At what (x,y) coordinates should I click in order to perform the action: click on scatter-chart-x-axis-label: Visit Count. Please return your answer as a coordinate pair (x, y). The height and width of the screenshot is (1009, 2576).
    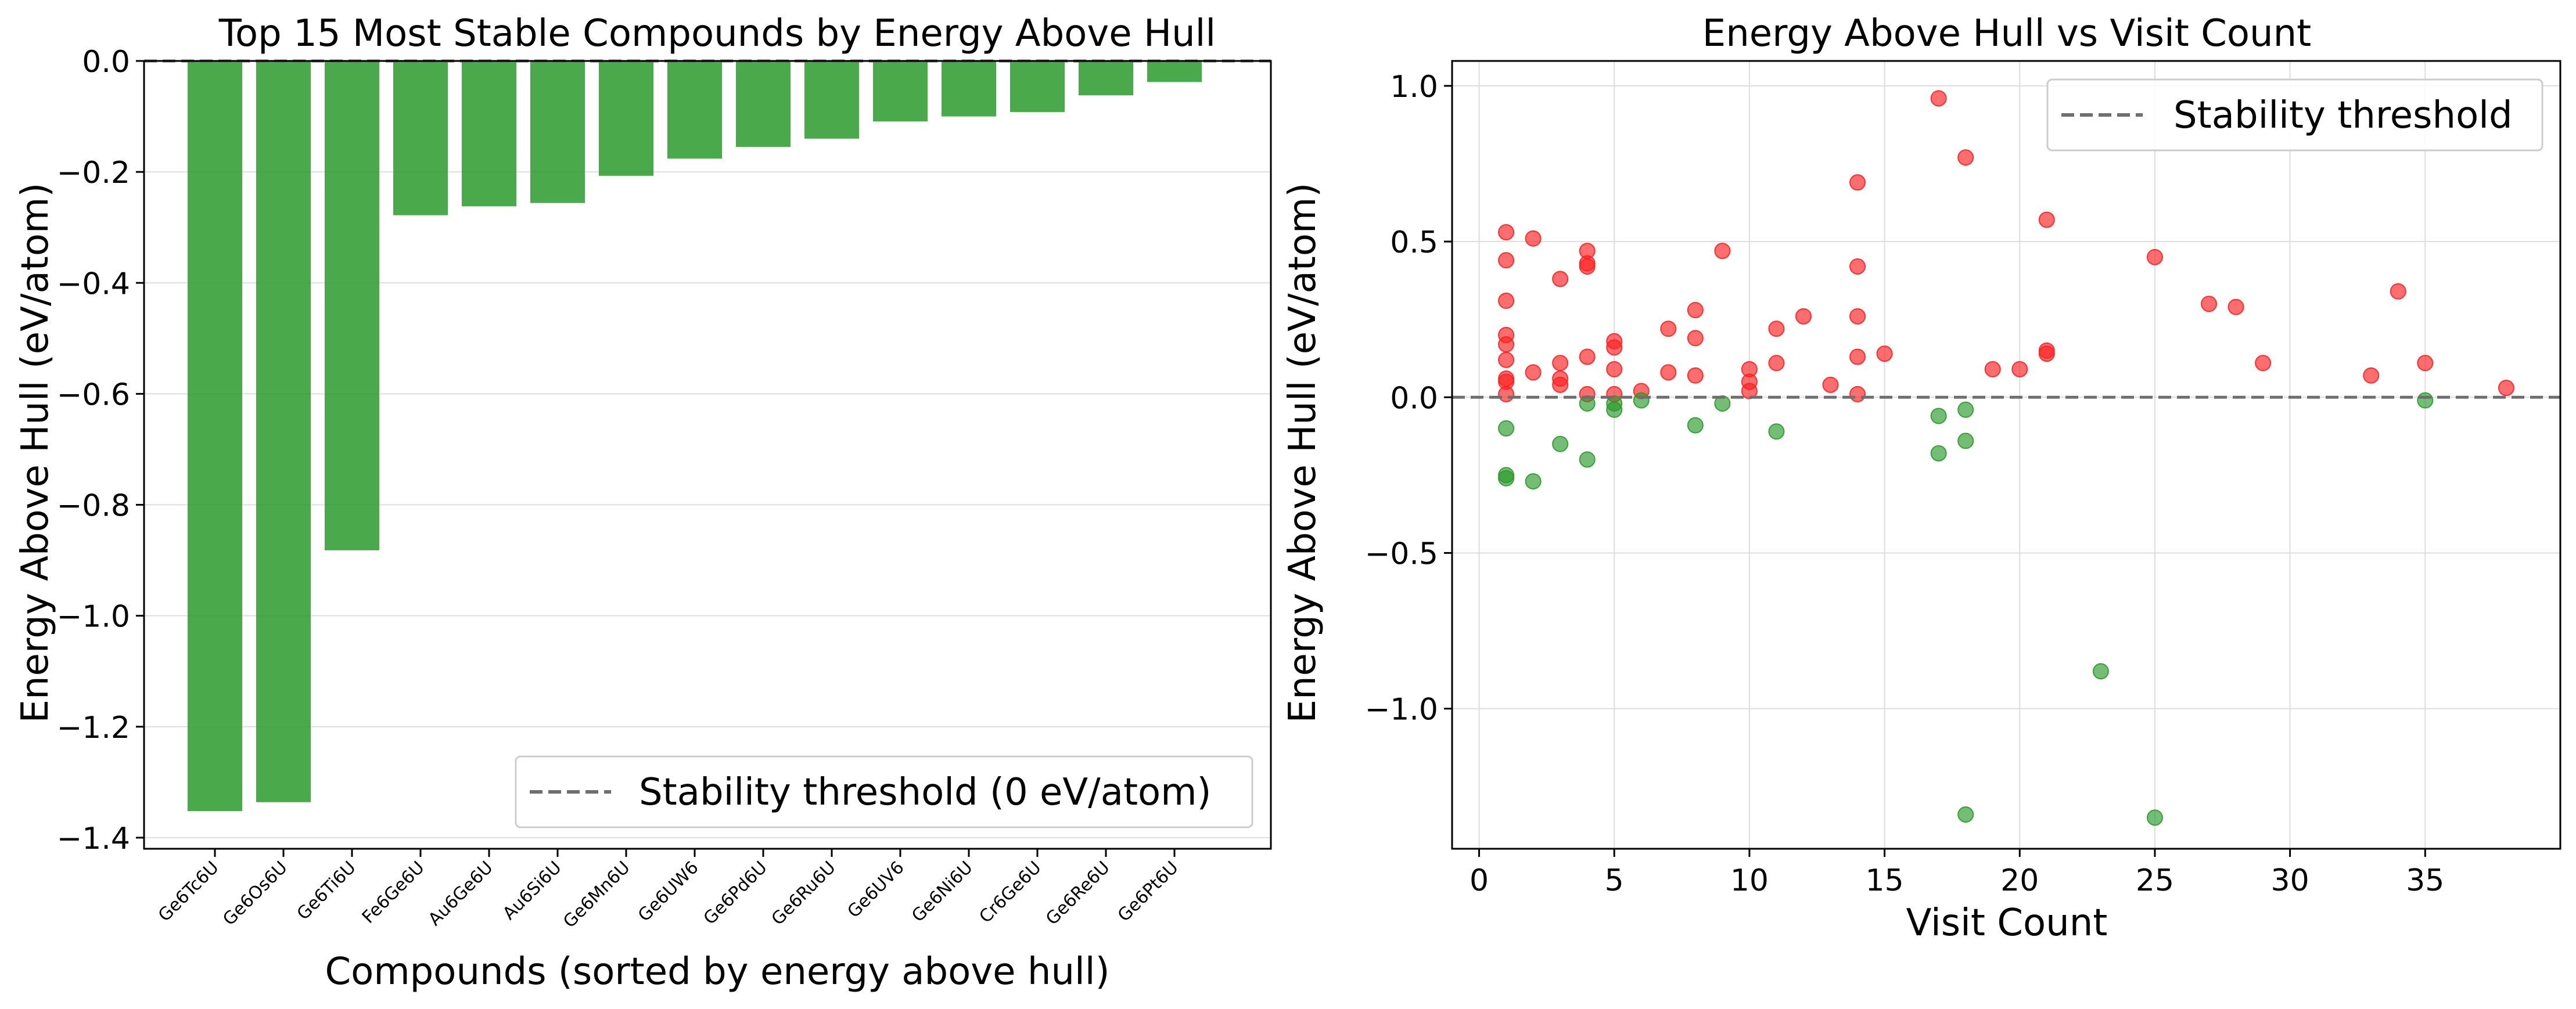
    Looking at the image, I should click on (2007, 923).